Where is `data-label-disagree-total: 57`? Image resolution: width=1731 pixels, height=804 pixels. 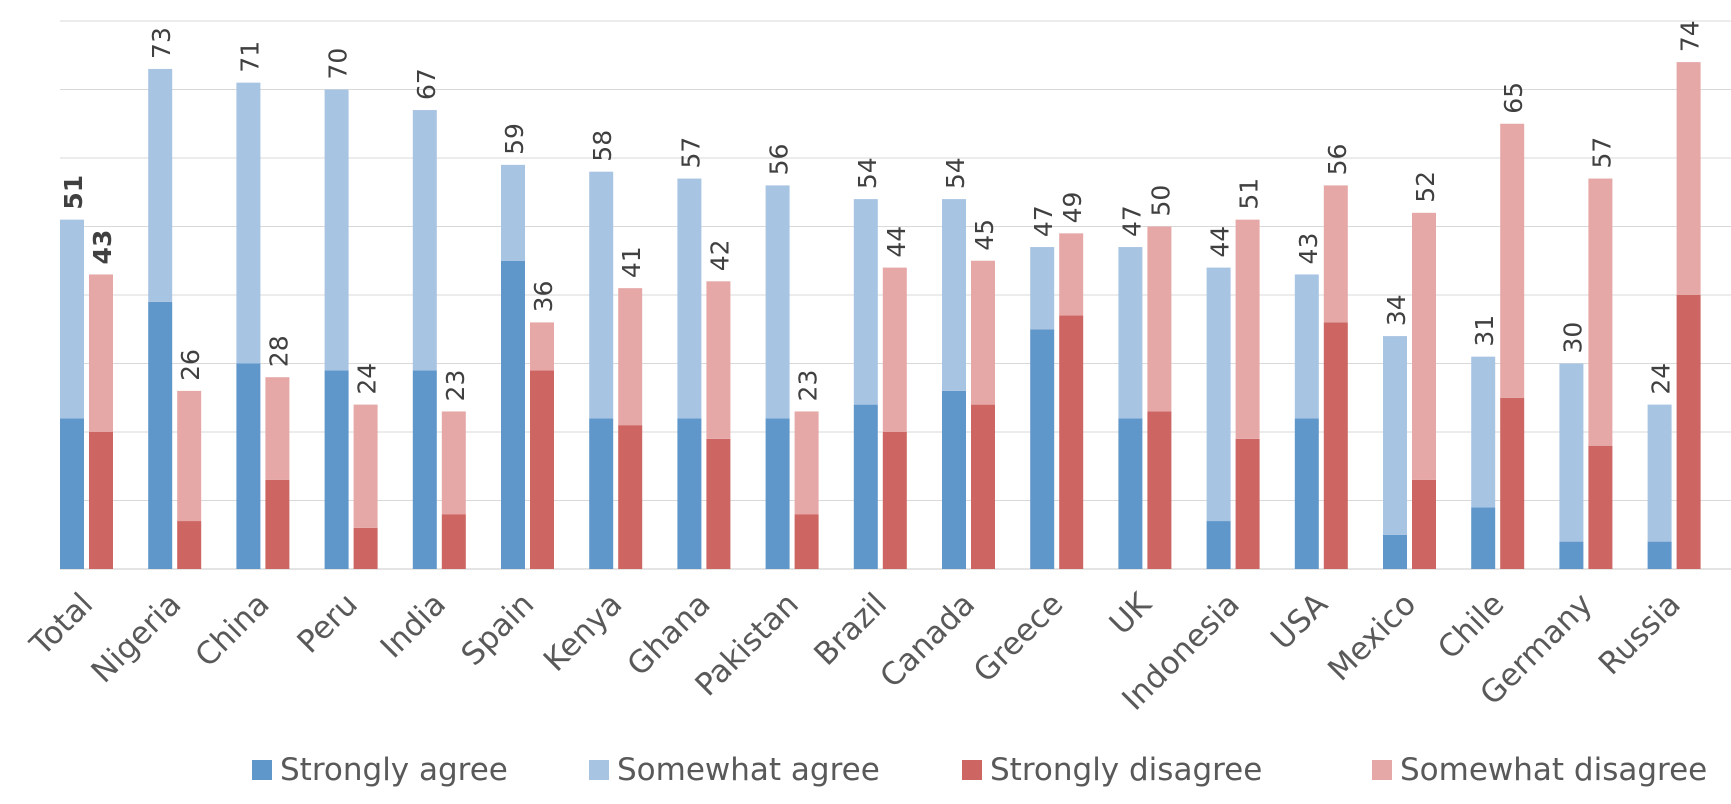
data-label-disagree-total: 57 is located at coordinates (1601, 153).